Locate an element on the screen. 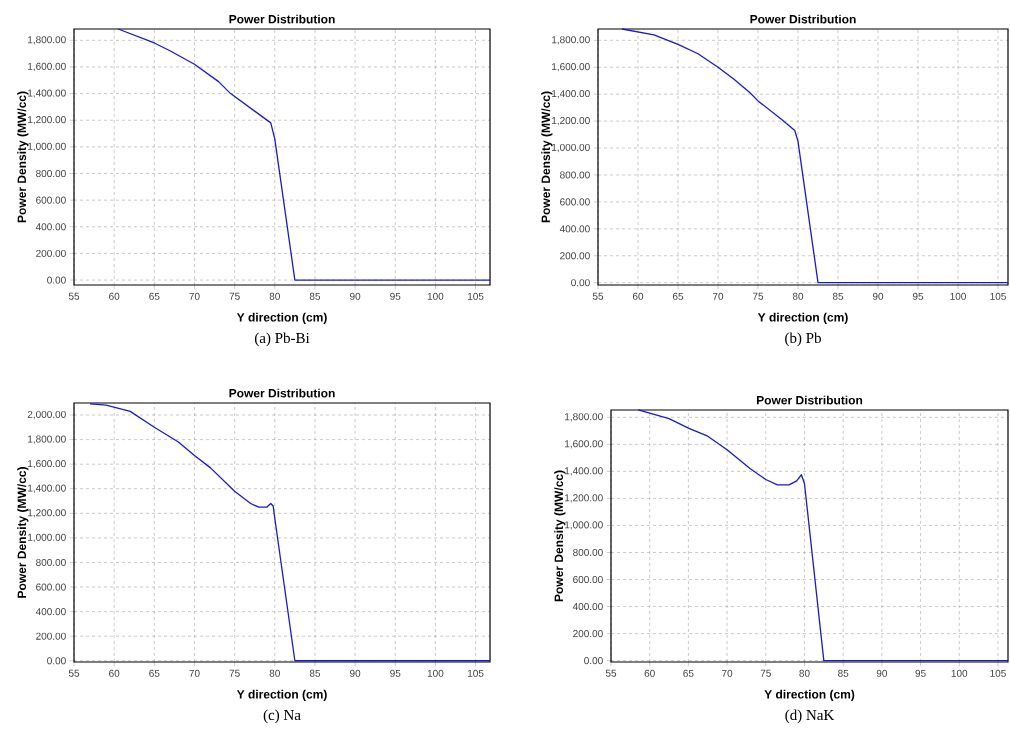  text: (a) Pb-Bi is located at coordinates (282, 339).